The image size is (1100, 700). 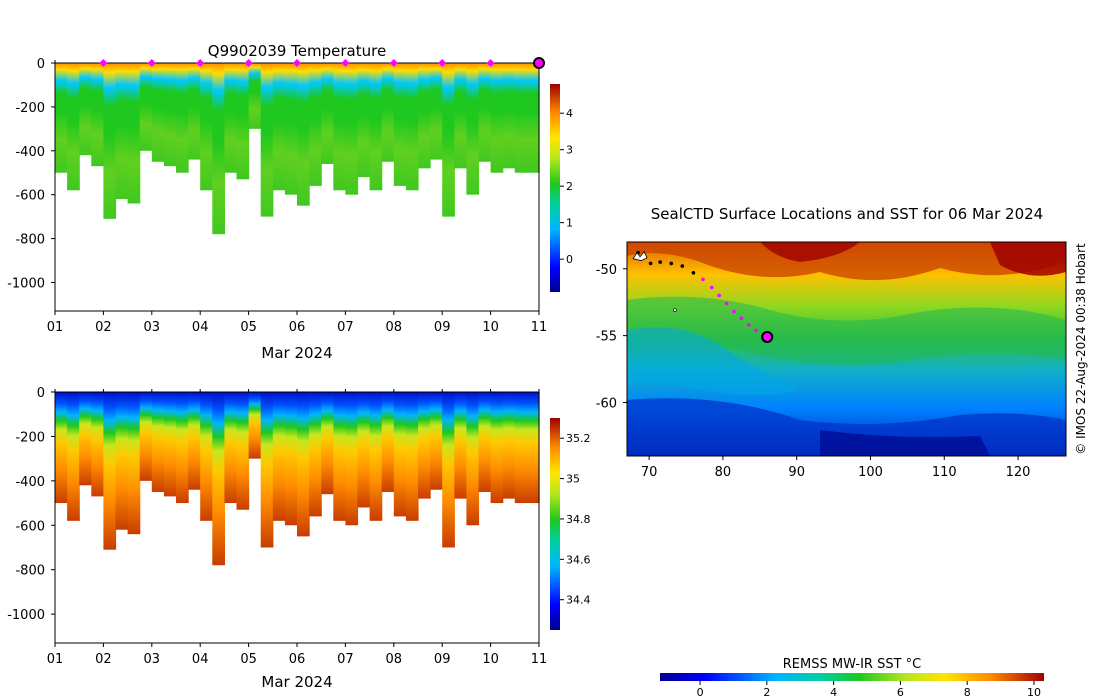 What do you see at coordinates (200, 659) in the screenshot?
I see `x-tick-label: 04` at bounding box center [200, 659].